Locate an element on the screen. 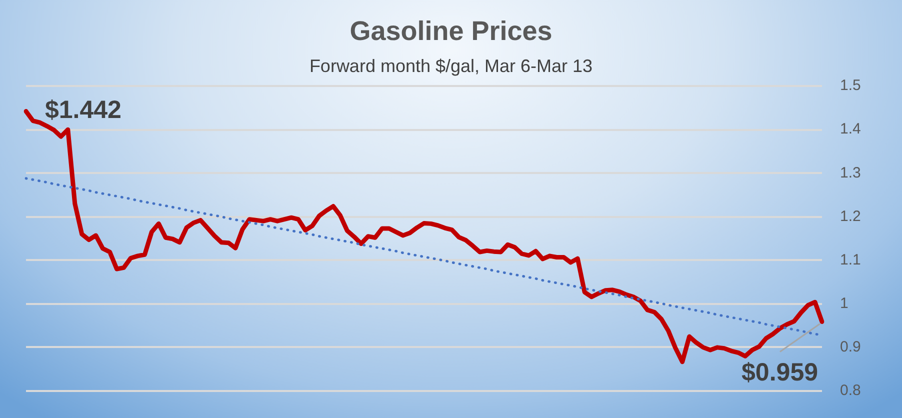 This screenshot has height=418, width=902. annotation: $1.442 is located at coordinates (83, 110).